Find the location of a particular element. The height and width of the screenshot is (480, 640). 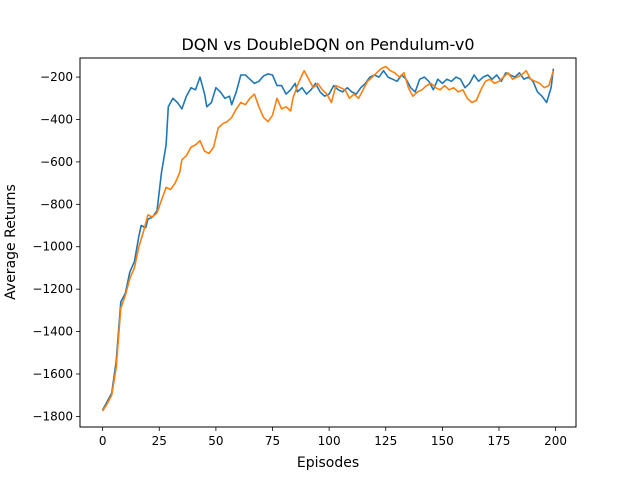

x-axis-label: Episodes is located at coordinates (328, 463).